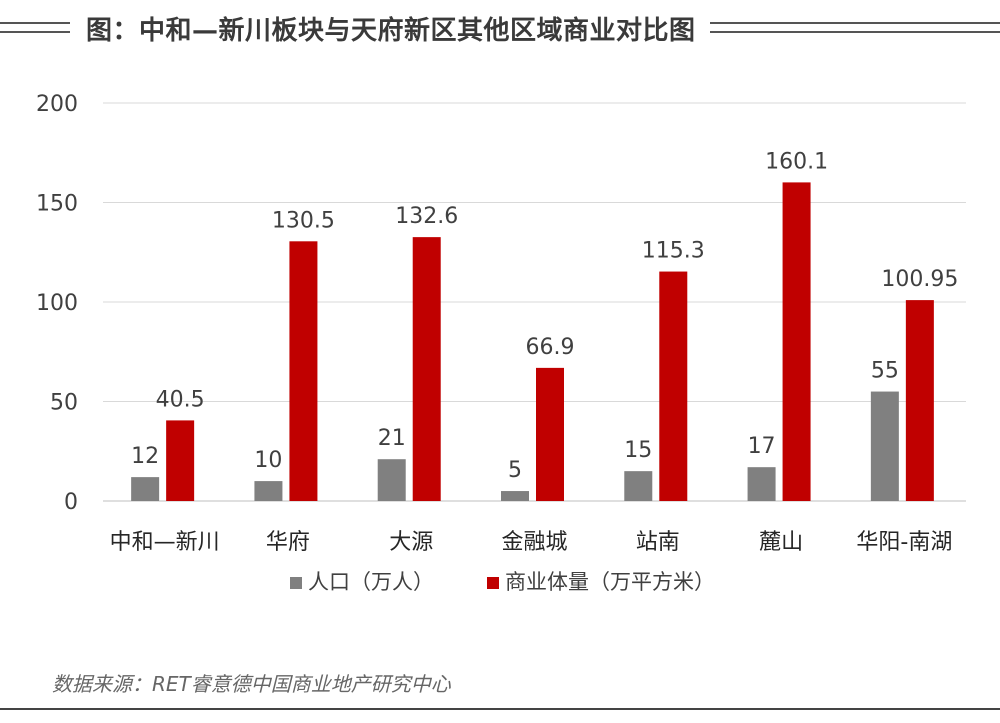  Describe the element at coordinates (638, 450) in the screenshot. I see `data-label: 15` at that location.